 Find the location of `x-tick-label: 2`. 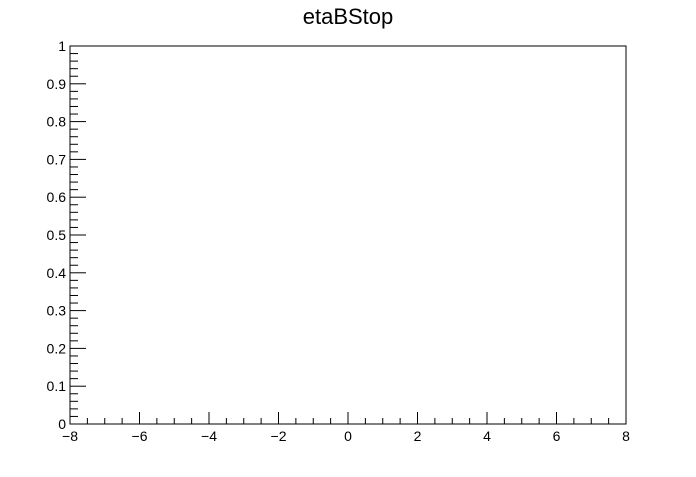

x-tick-label: 2 is located at coordinates (418, 436).